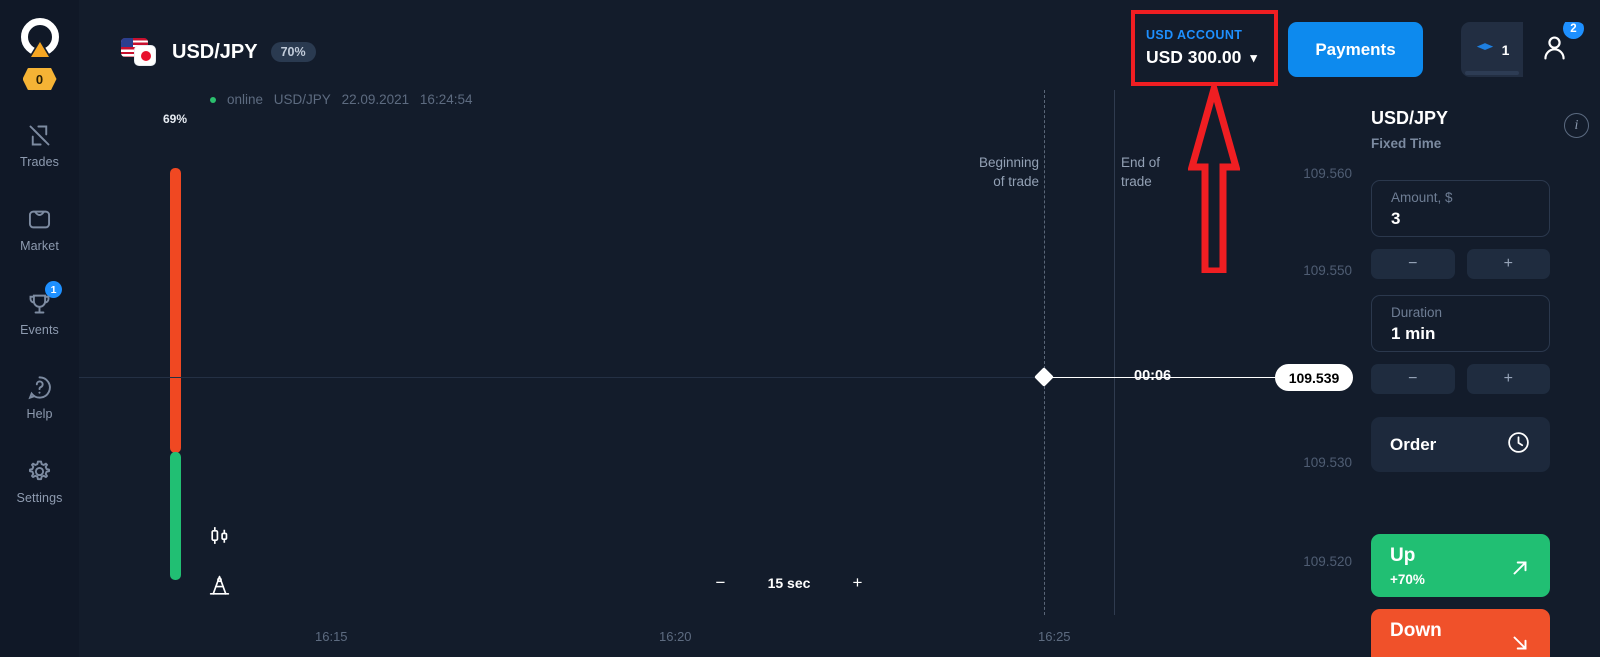 This screenshot has height=657, width=1600. Describe the element at coordinates (1136, 181) in the screenshot. I see `end-of-trade-line2: trade` at that location.